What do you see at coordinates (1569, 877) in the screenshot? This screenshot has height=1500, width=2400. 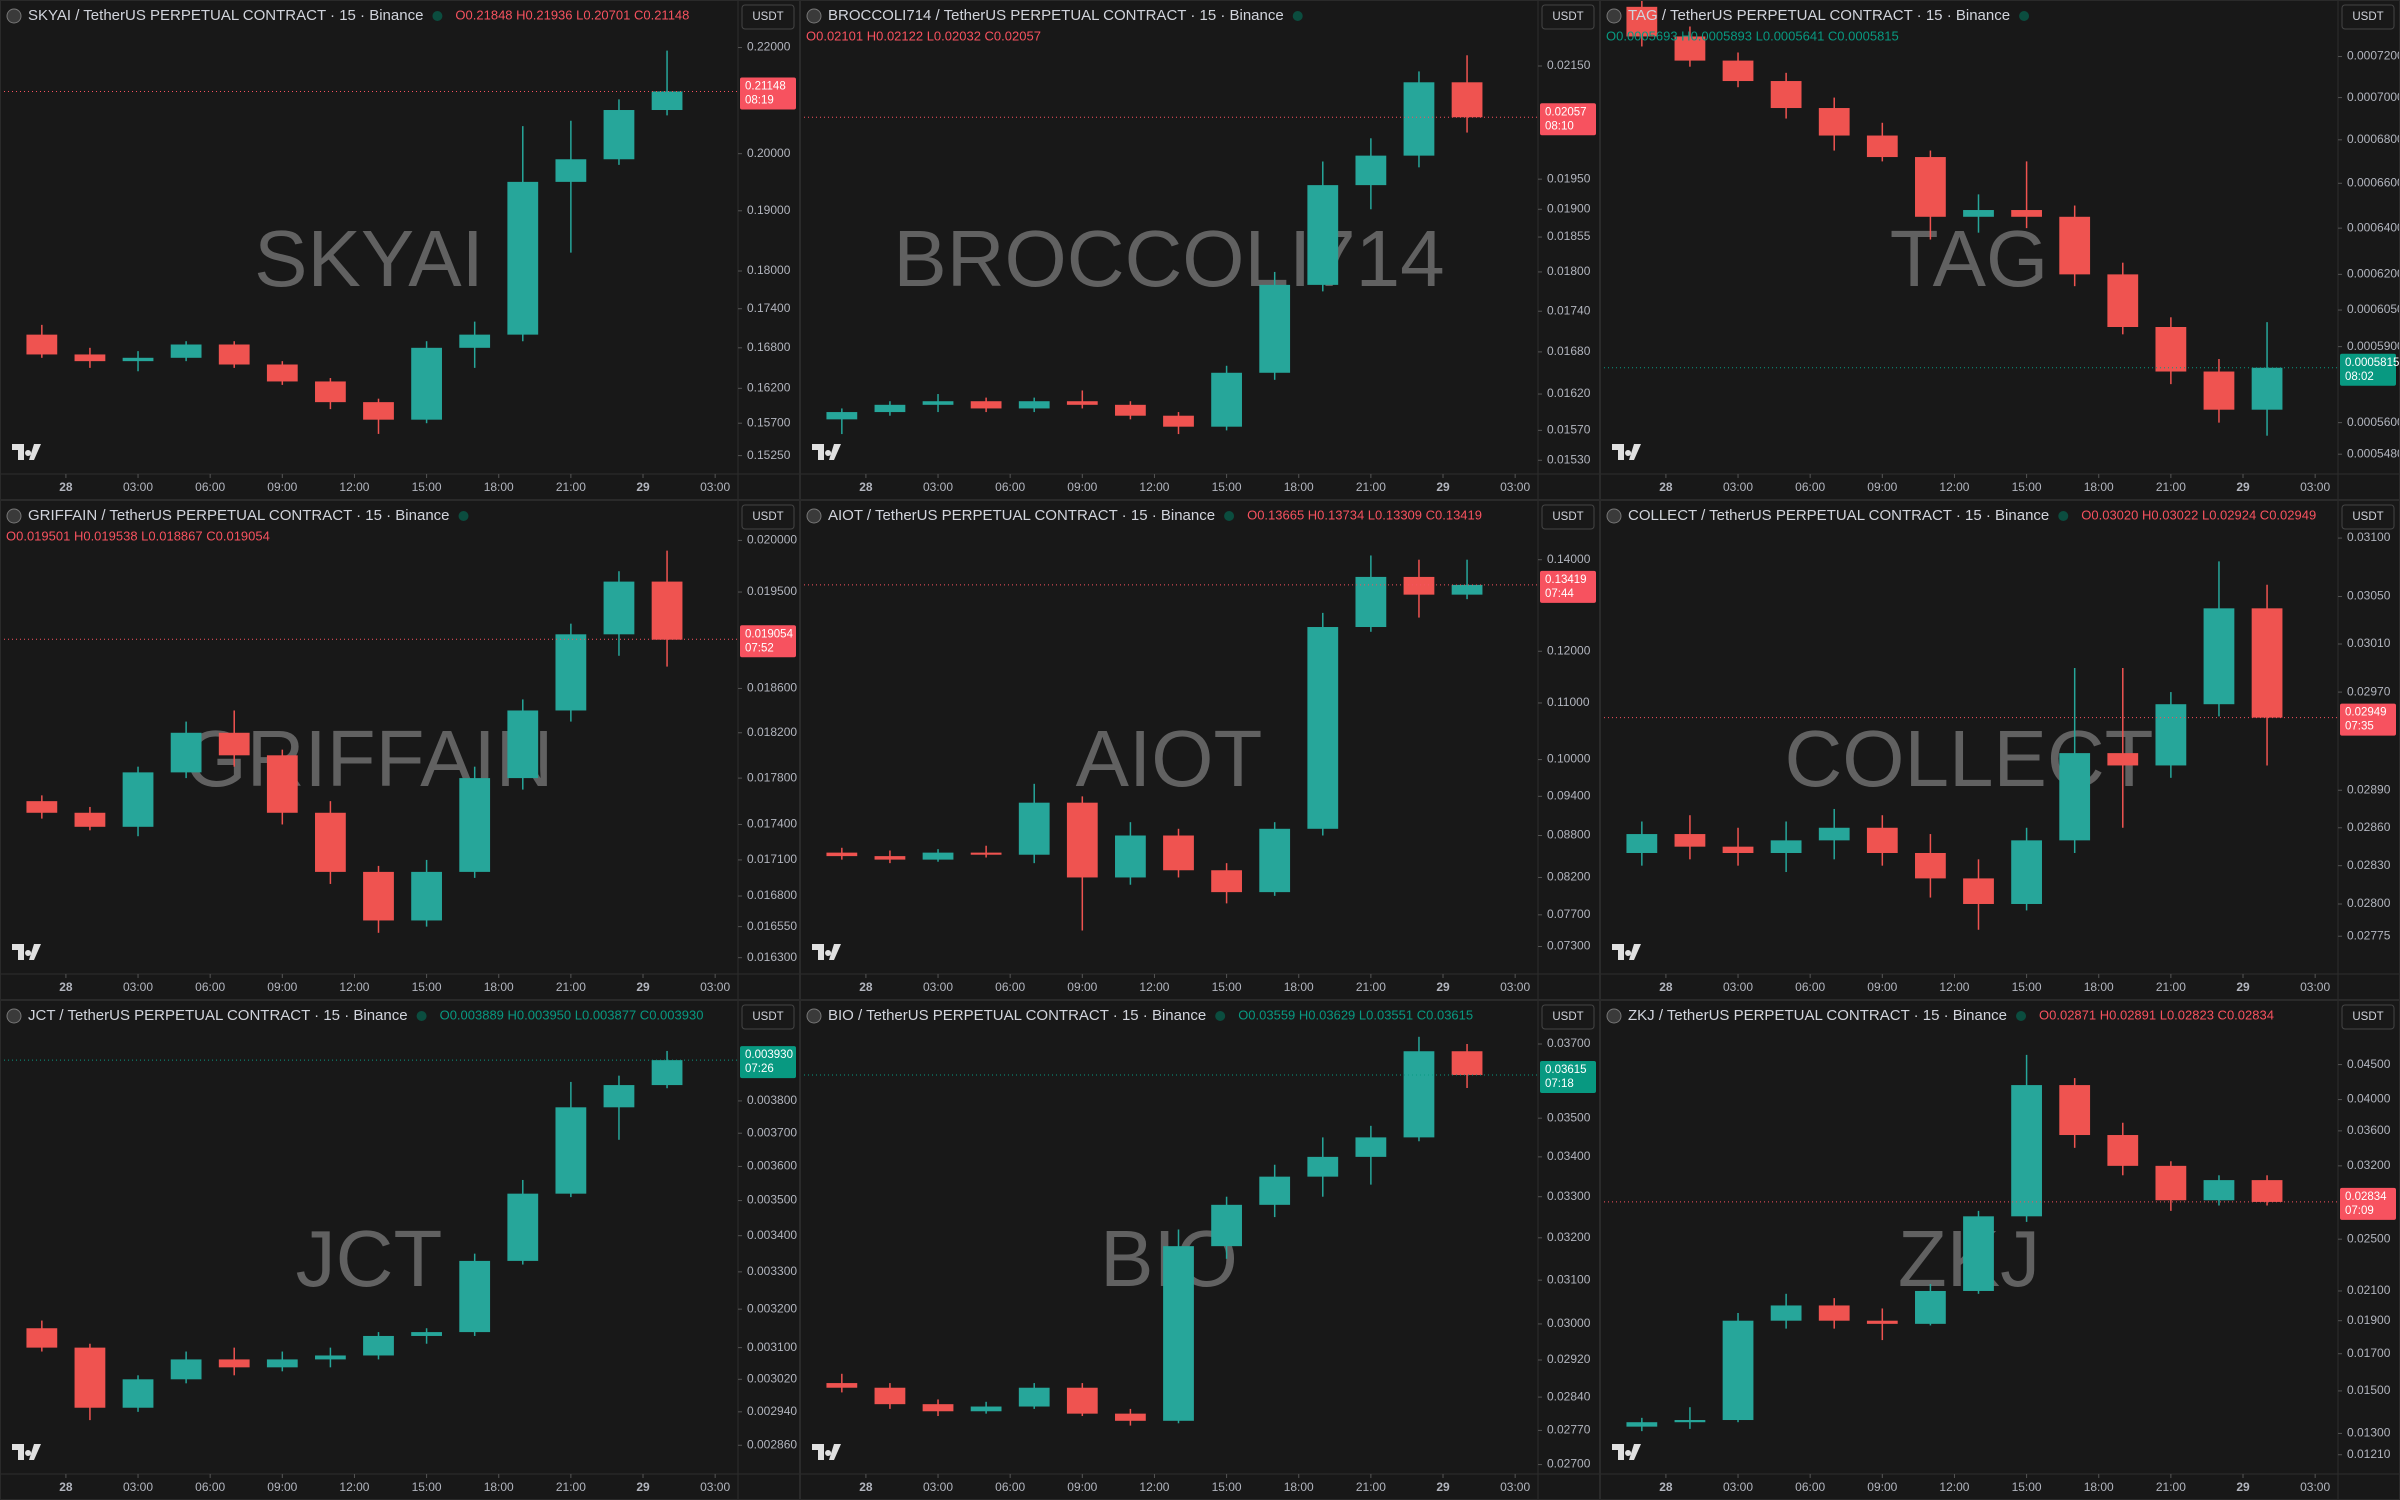 I see `y-tick-label: 0.08200` at bounding box center [1569, 877].